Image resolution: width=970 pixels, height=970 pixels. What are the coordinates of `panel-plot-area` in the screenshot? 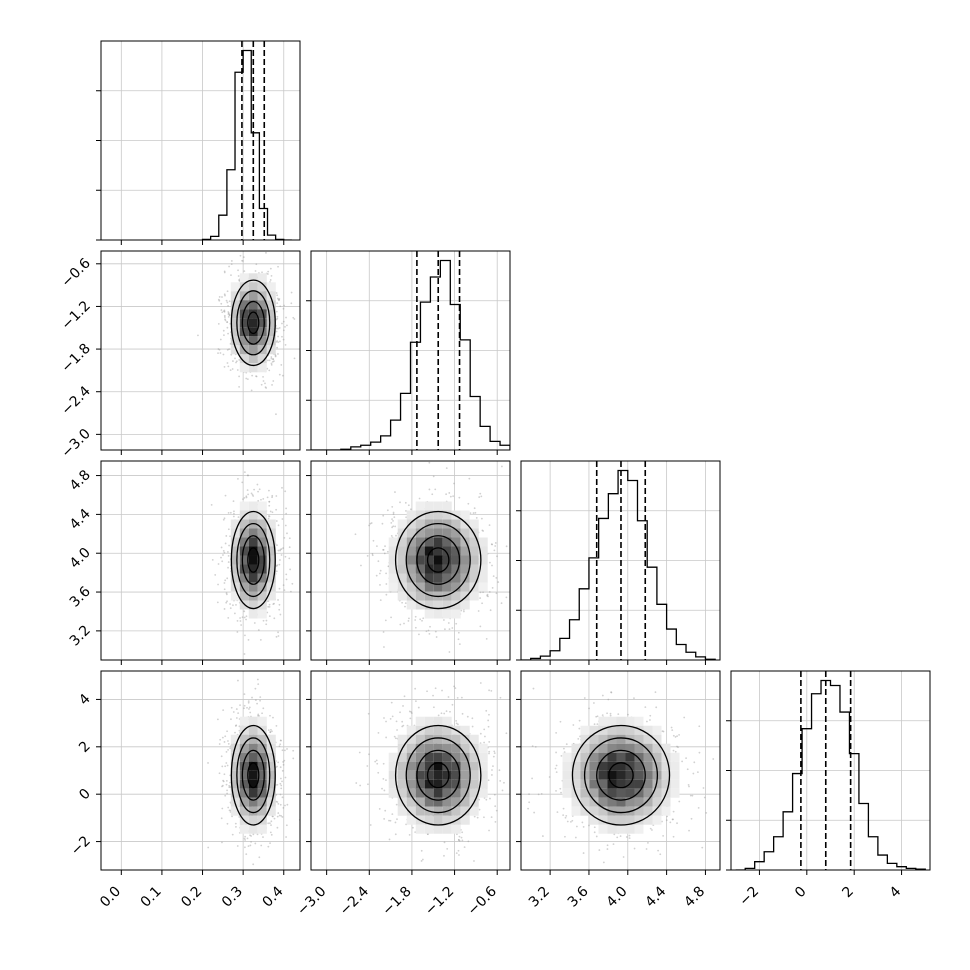 It's located at (410, 560).